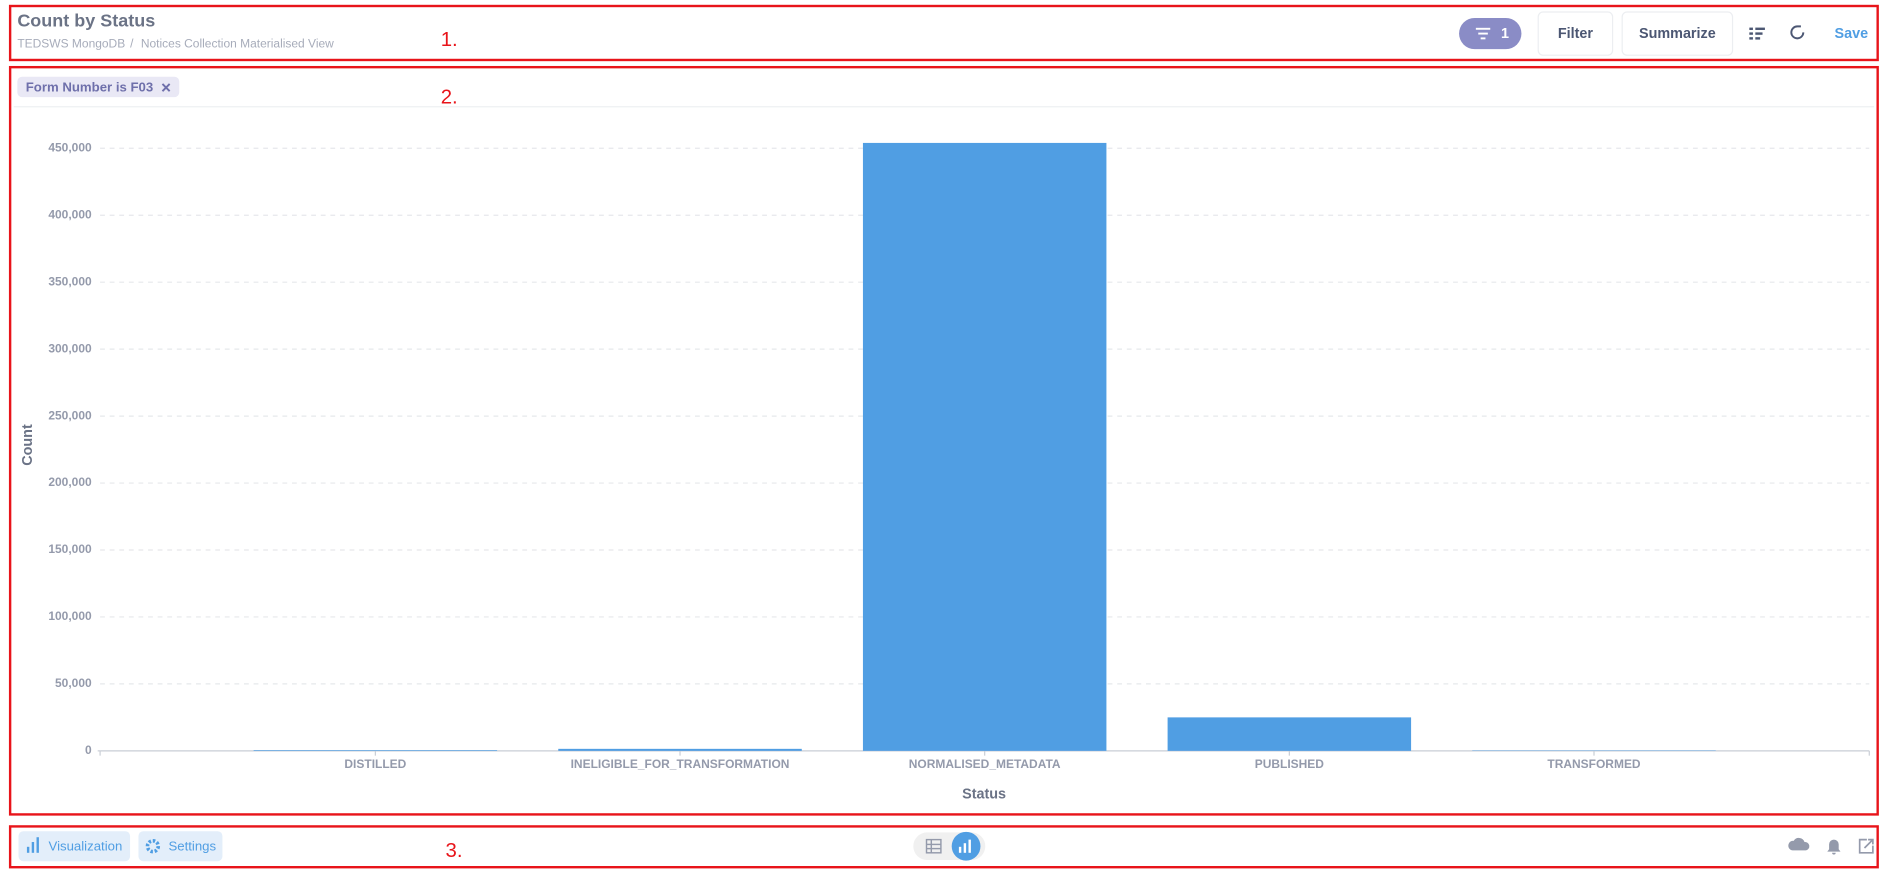  I want to click on y-tick-label: 200,000, so click(70, 482).